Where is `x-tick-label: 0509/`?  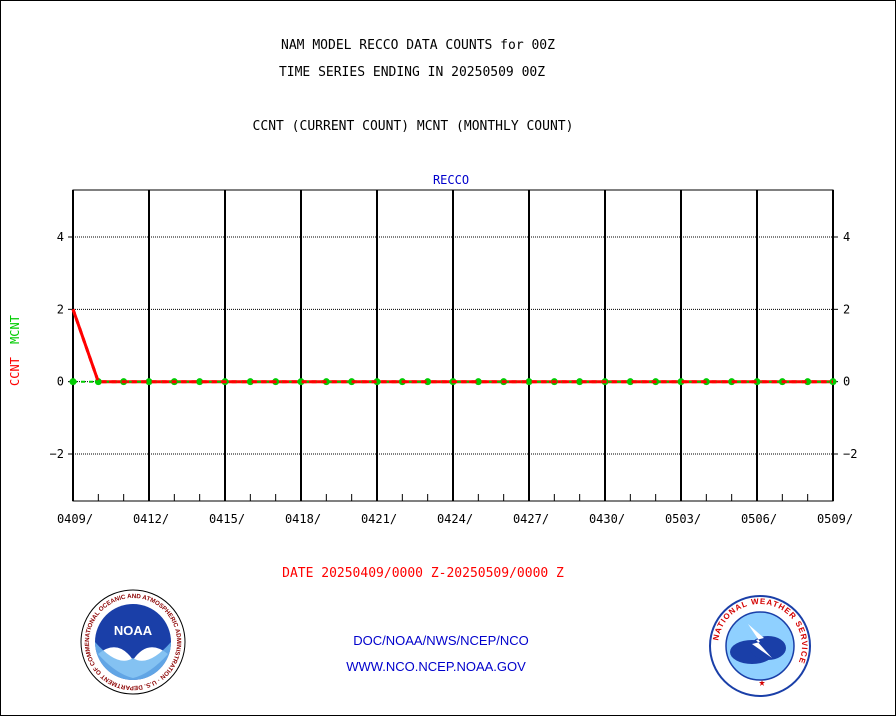
x-tick-label: 0509/ is located at coordinates (835, 519).